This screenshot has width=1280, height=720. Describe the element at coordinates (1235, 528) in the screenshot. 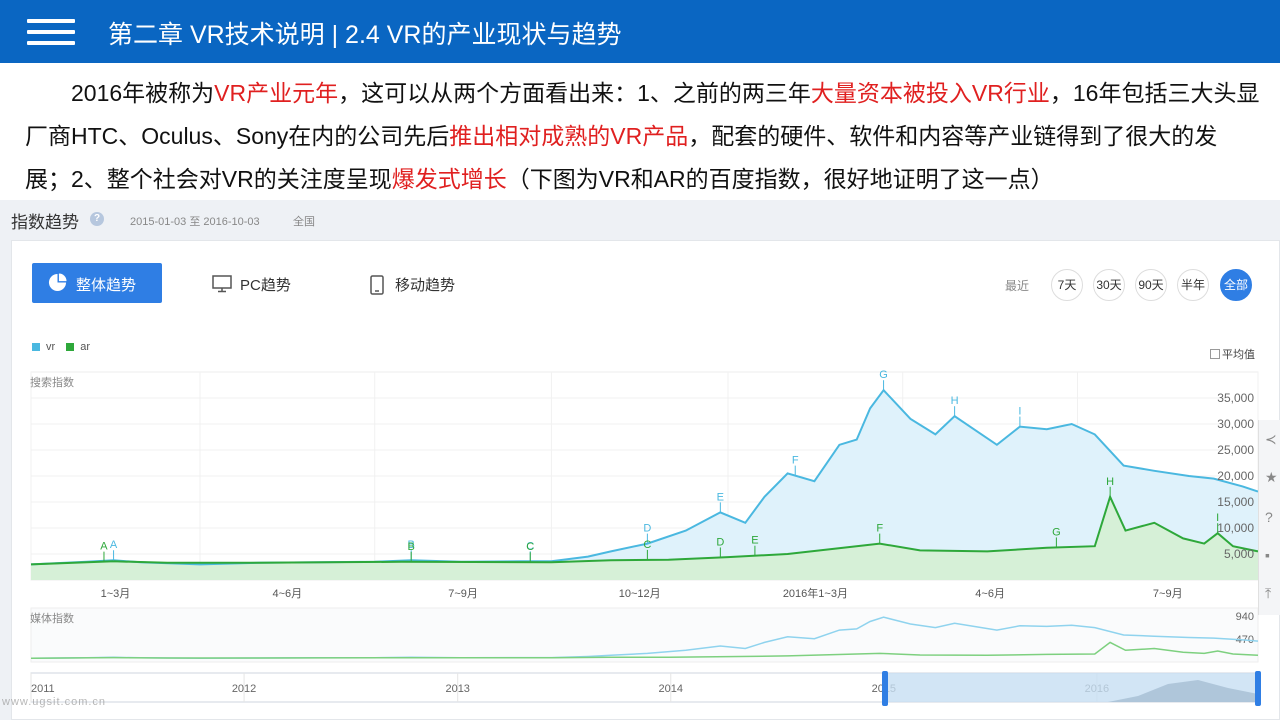

I see `y-tick-label: 10,000` at that location.